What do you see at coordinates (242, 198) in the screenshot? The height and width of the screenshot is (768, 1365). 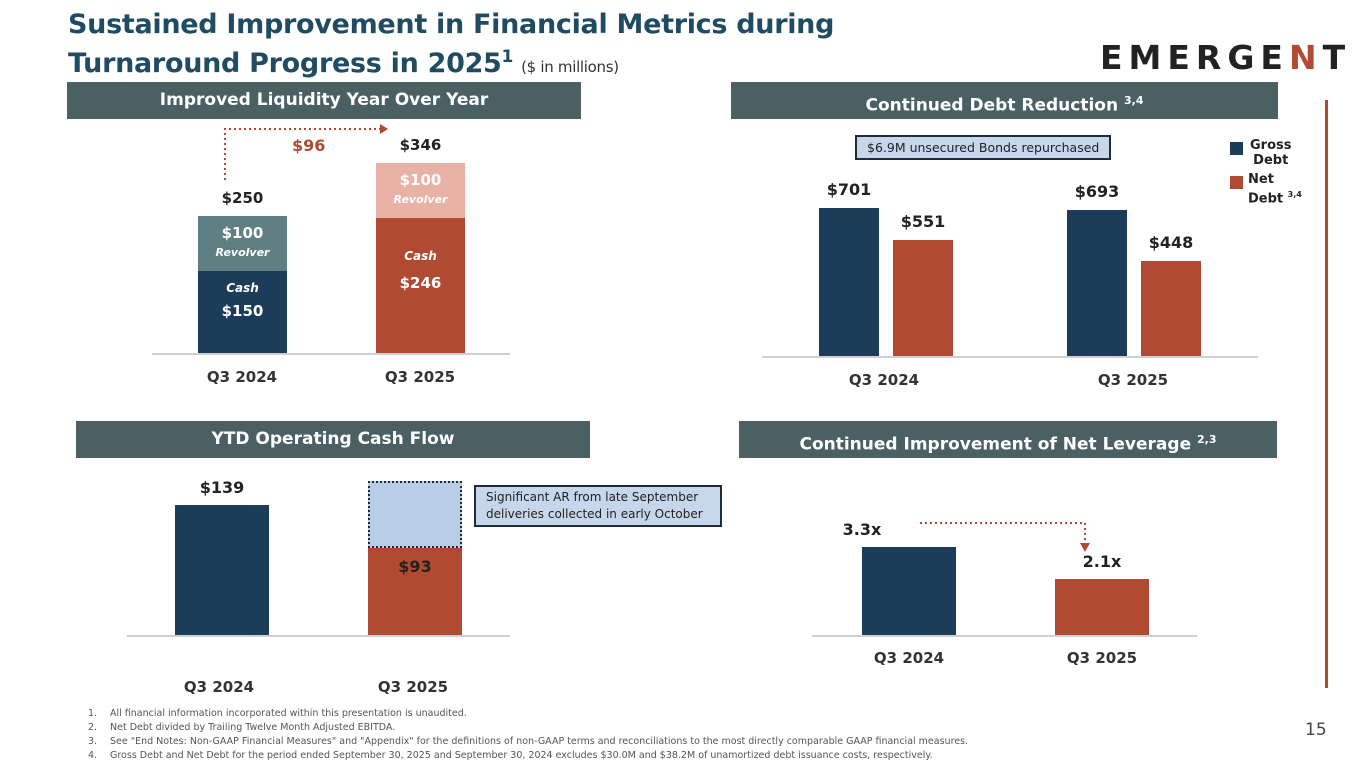 I see `total-label: $250` at bounding box center [242, 198].